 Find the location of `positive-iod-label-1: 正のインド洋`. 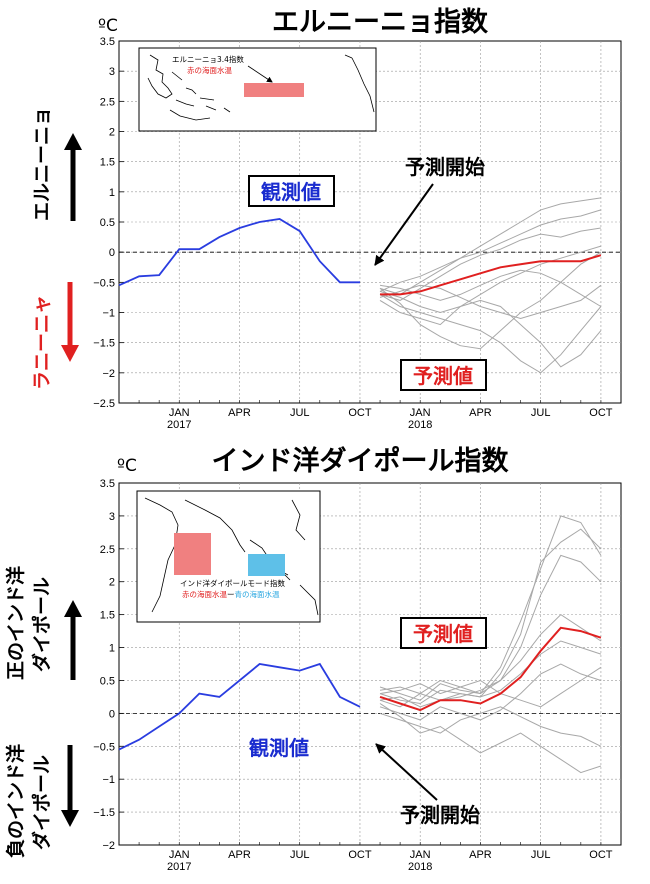

positive-iod-label-1: 正のインド洋 is located at coordinates (15, 623).